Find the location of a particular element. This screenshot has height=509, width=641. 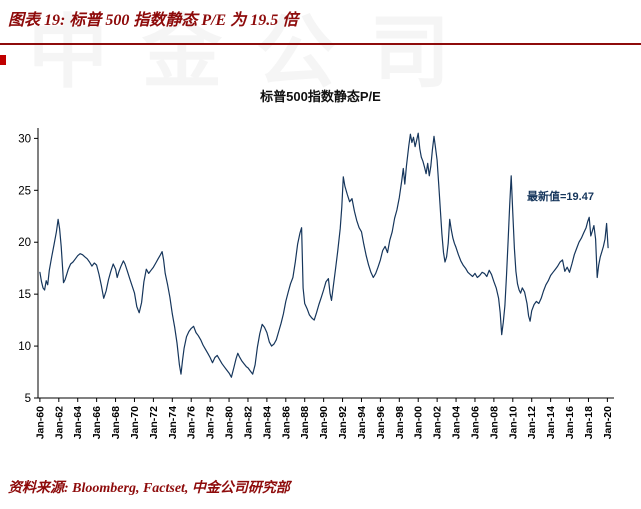

x-tick-label: Jan-62 is located at coordinates (59, 422).